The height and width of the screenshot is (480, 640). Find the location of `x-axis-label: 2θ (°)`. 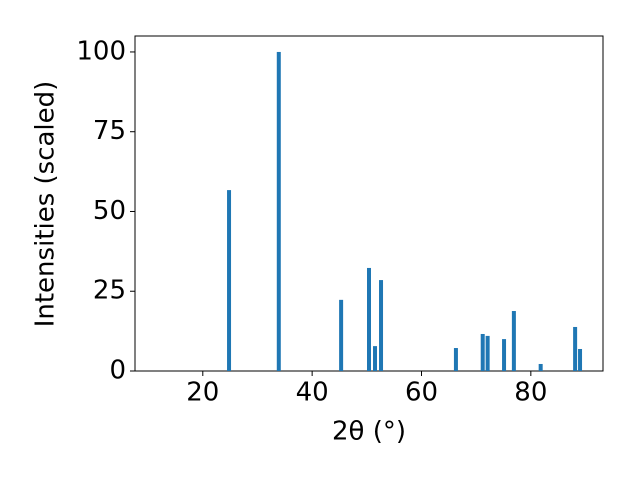

x-axis-label: 2θ (°) is located at coordinates (369, 432).